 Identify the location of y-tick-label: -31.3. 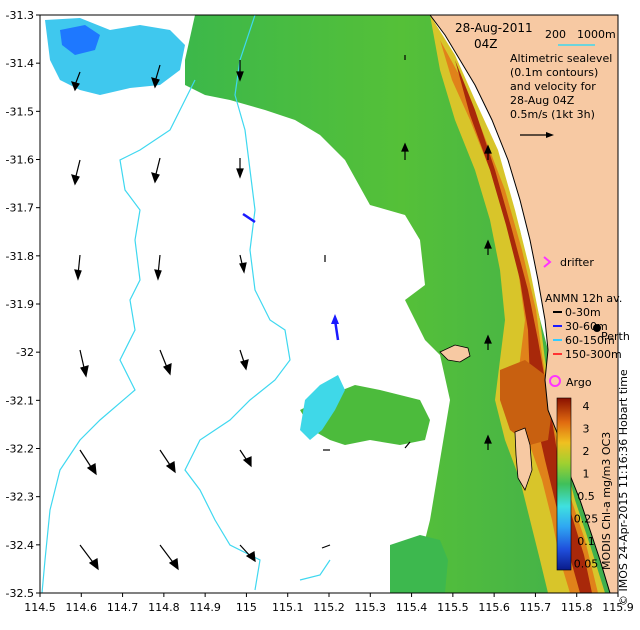
(20, 15).